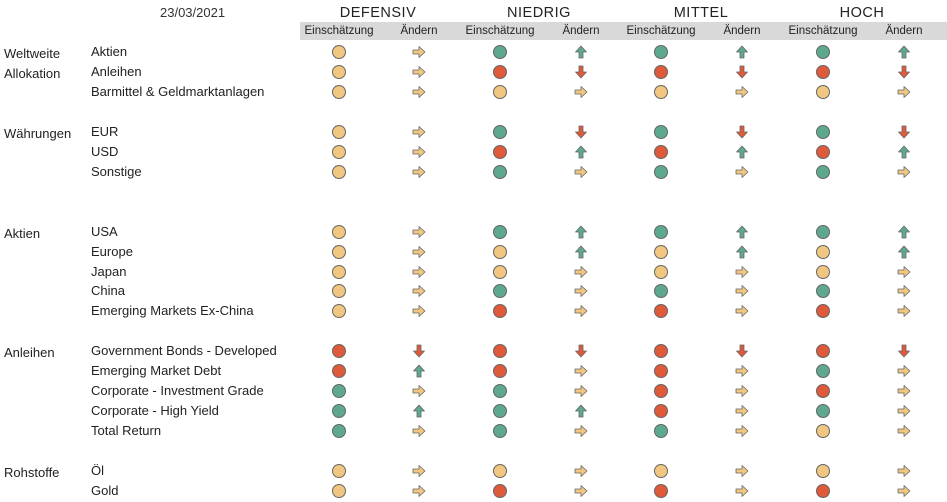  What do you see at coordinates (539, 13) in the screenshot?
I see `profile-header-niedrig: NIEDRIG` at bounding box center [539, 13].